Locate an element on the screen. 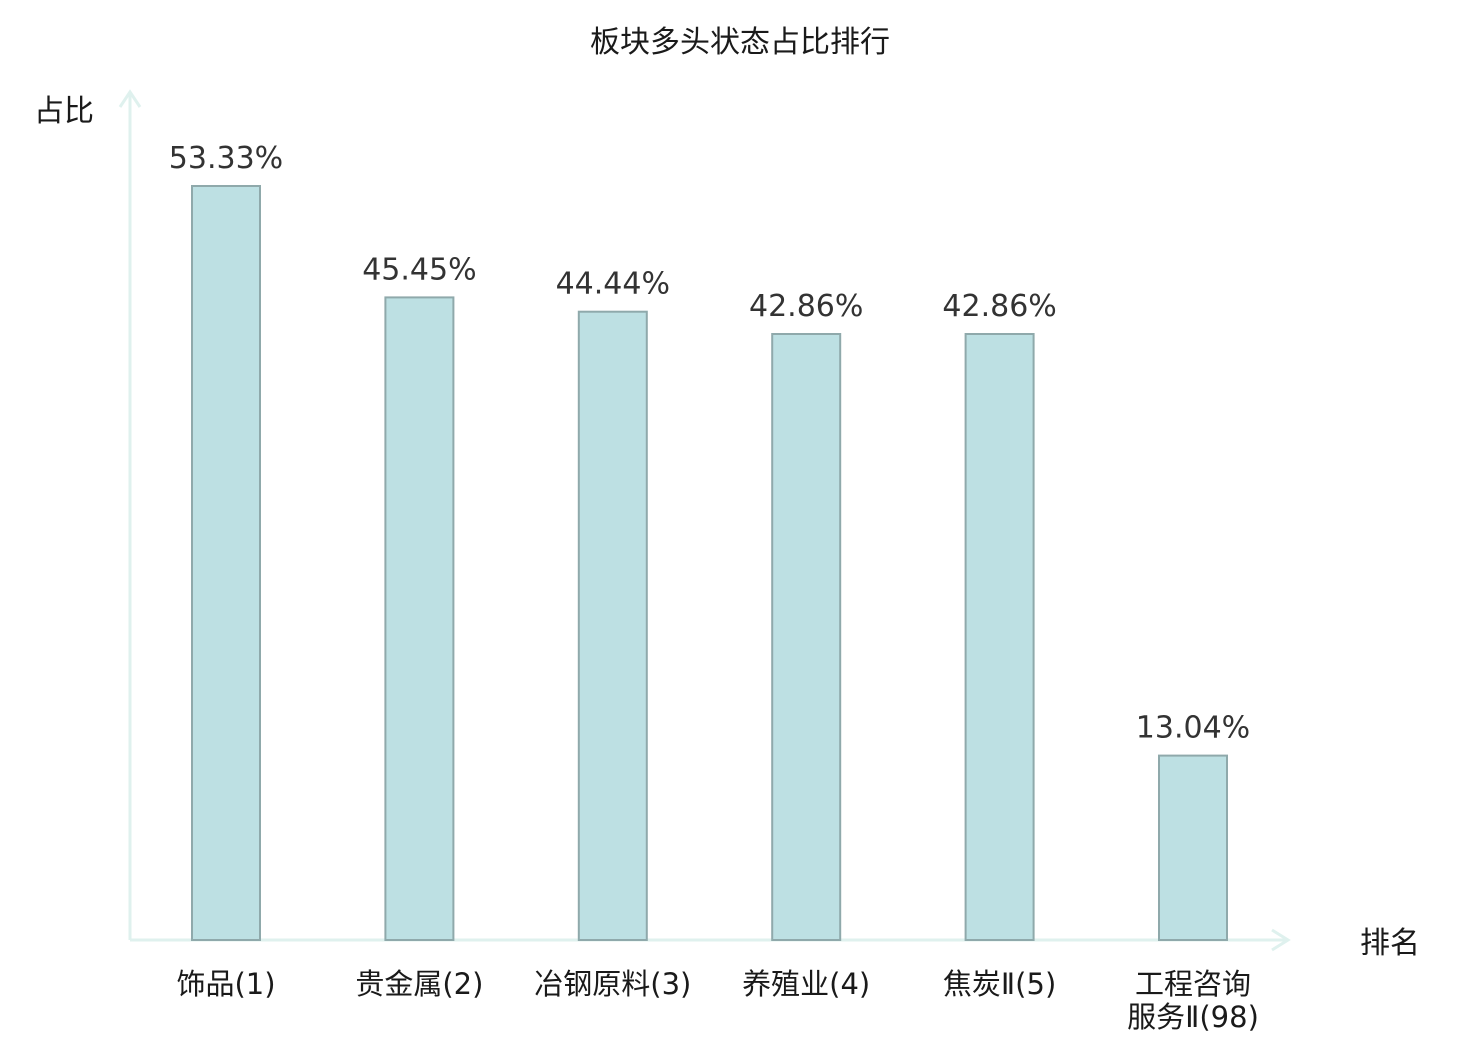 Image resolution: width=1480 pixels, height=1040 pixels. category-label: 饰品(1) is located at coordinates (225, 984).